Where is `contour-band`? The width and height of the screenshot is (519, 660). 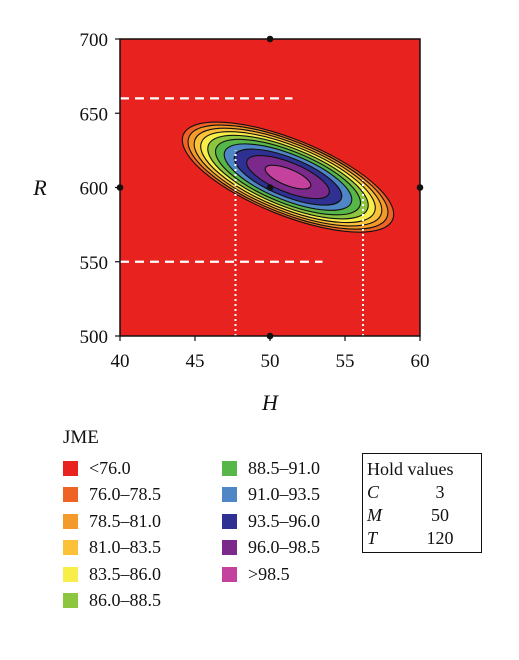
contour-band is located at coordinates (288, 177).